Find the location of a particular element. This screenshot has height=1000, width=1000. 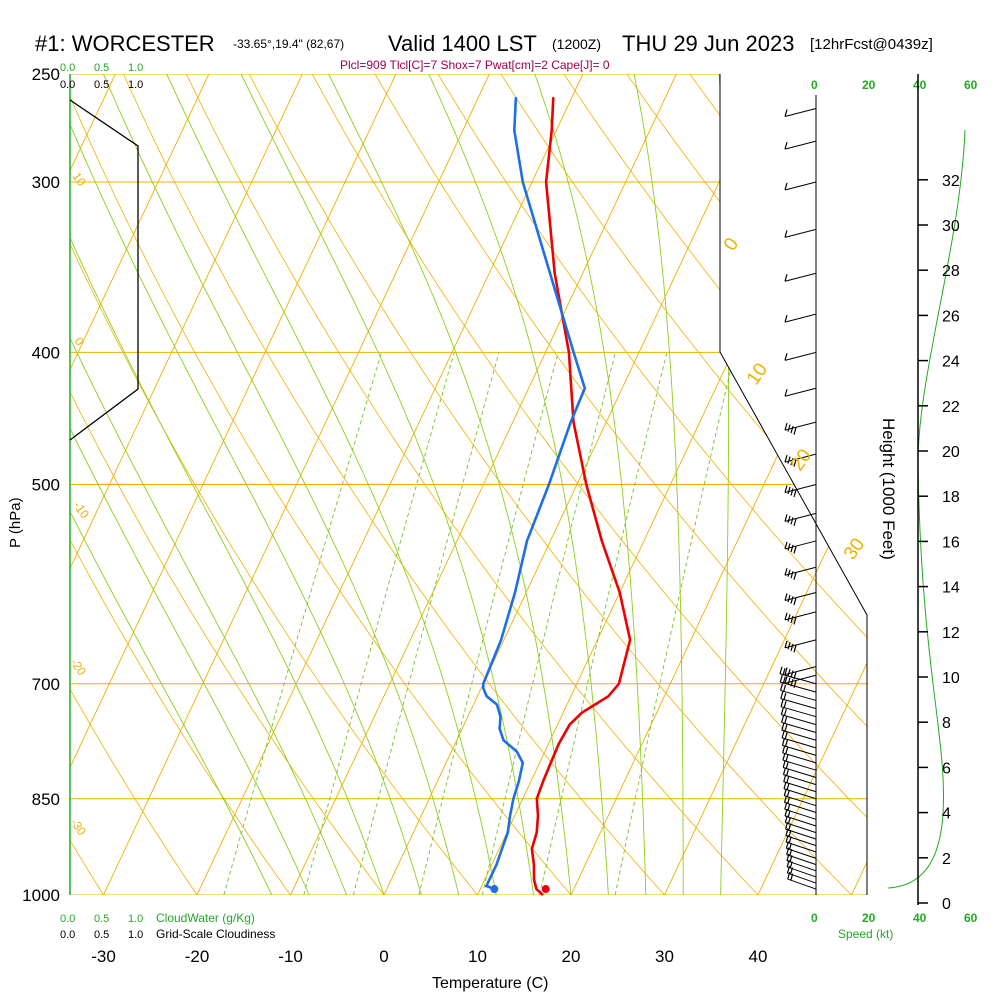

mixing-ratio-label: 12 is located at coordinates (550, 906).